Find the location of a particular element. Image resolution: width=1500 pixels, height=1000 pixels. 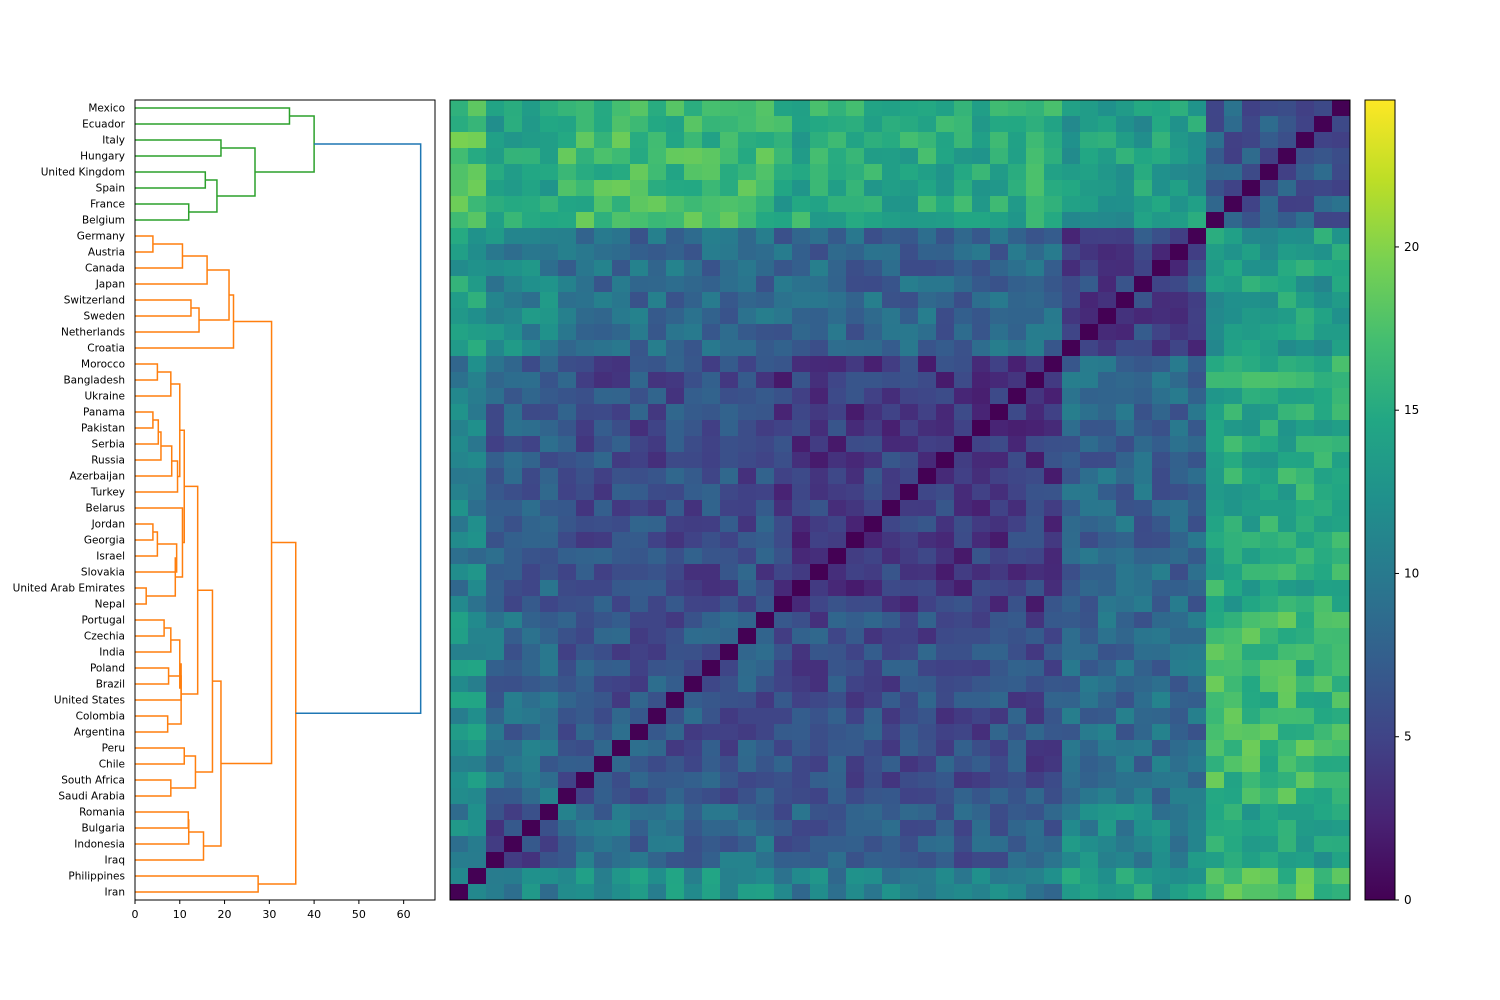

leaf-label: Peru is located at coordinates (113, 749).